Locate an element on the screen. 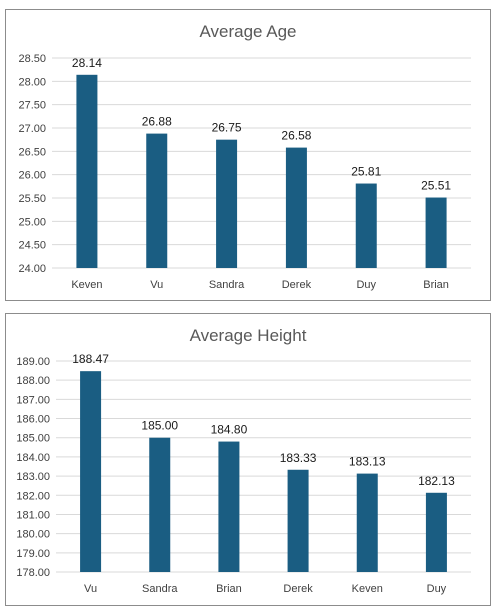  y-tick-label: 184.00 is located at coordinates (33, 458).